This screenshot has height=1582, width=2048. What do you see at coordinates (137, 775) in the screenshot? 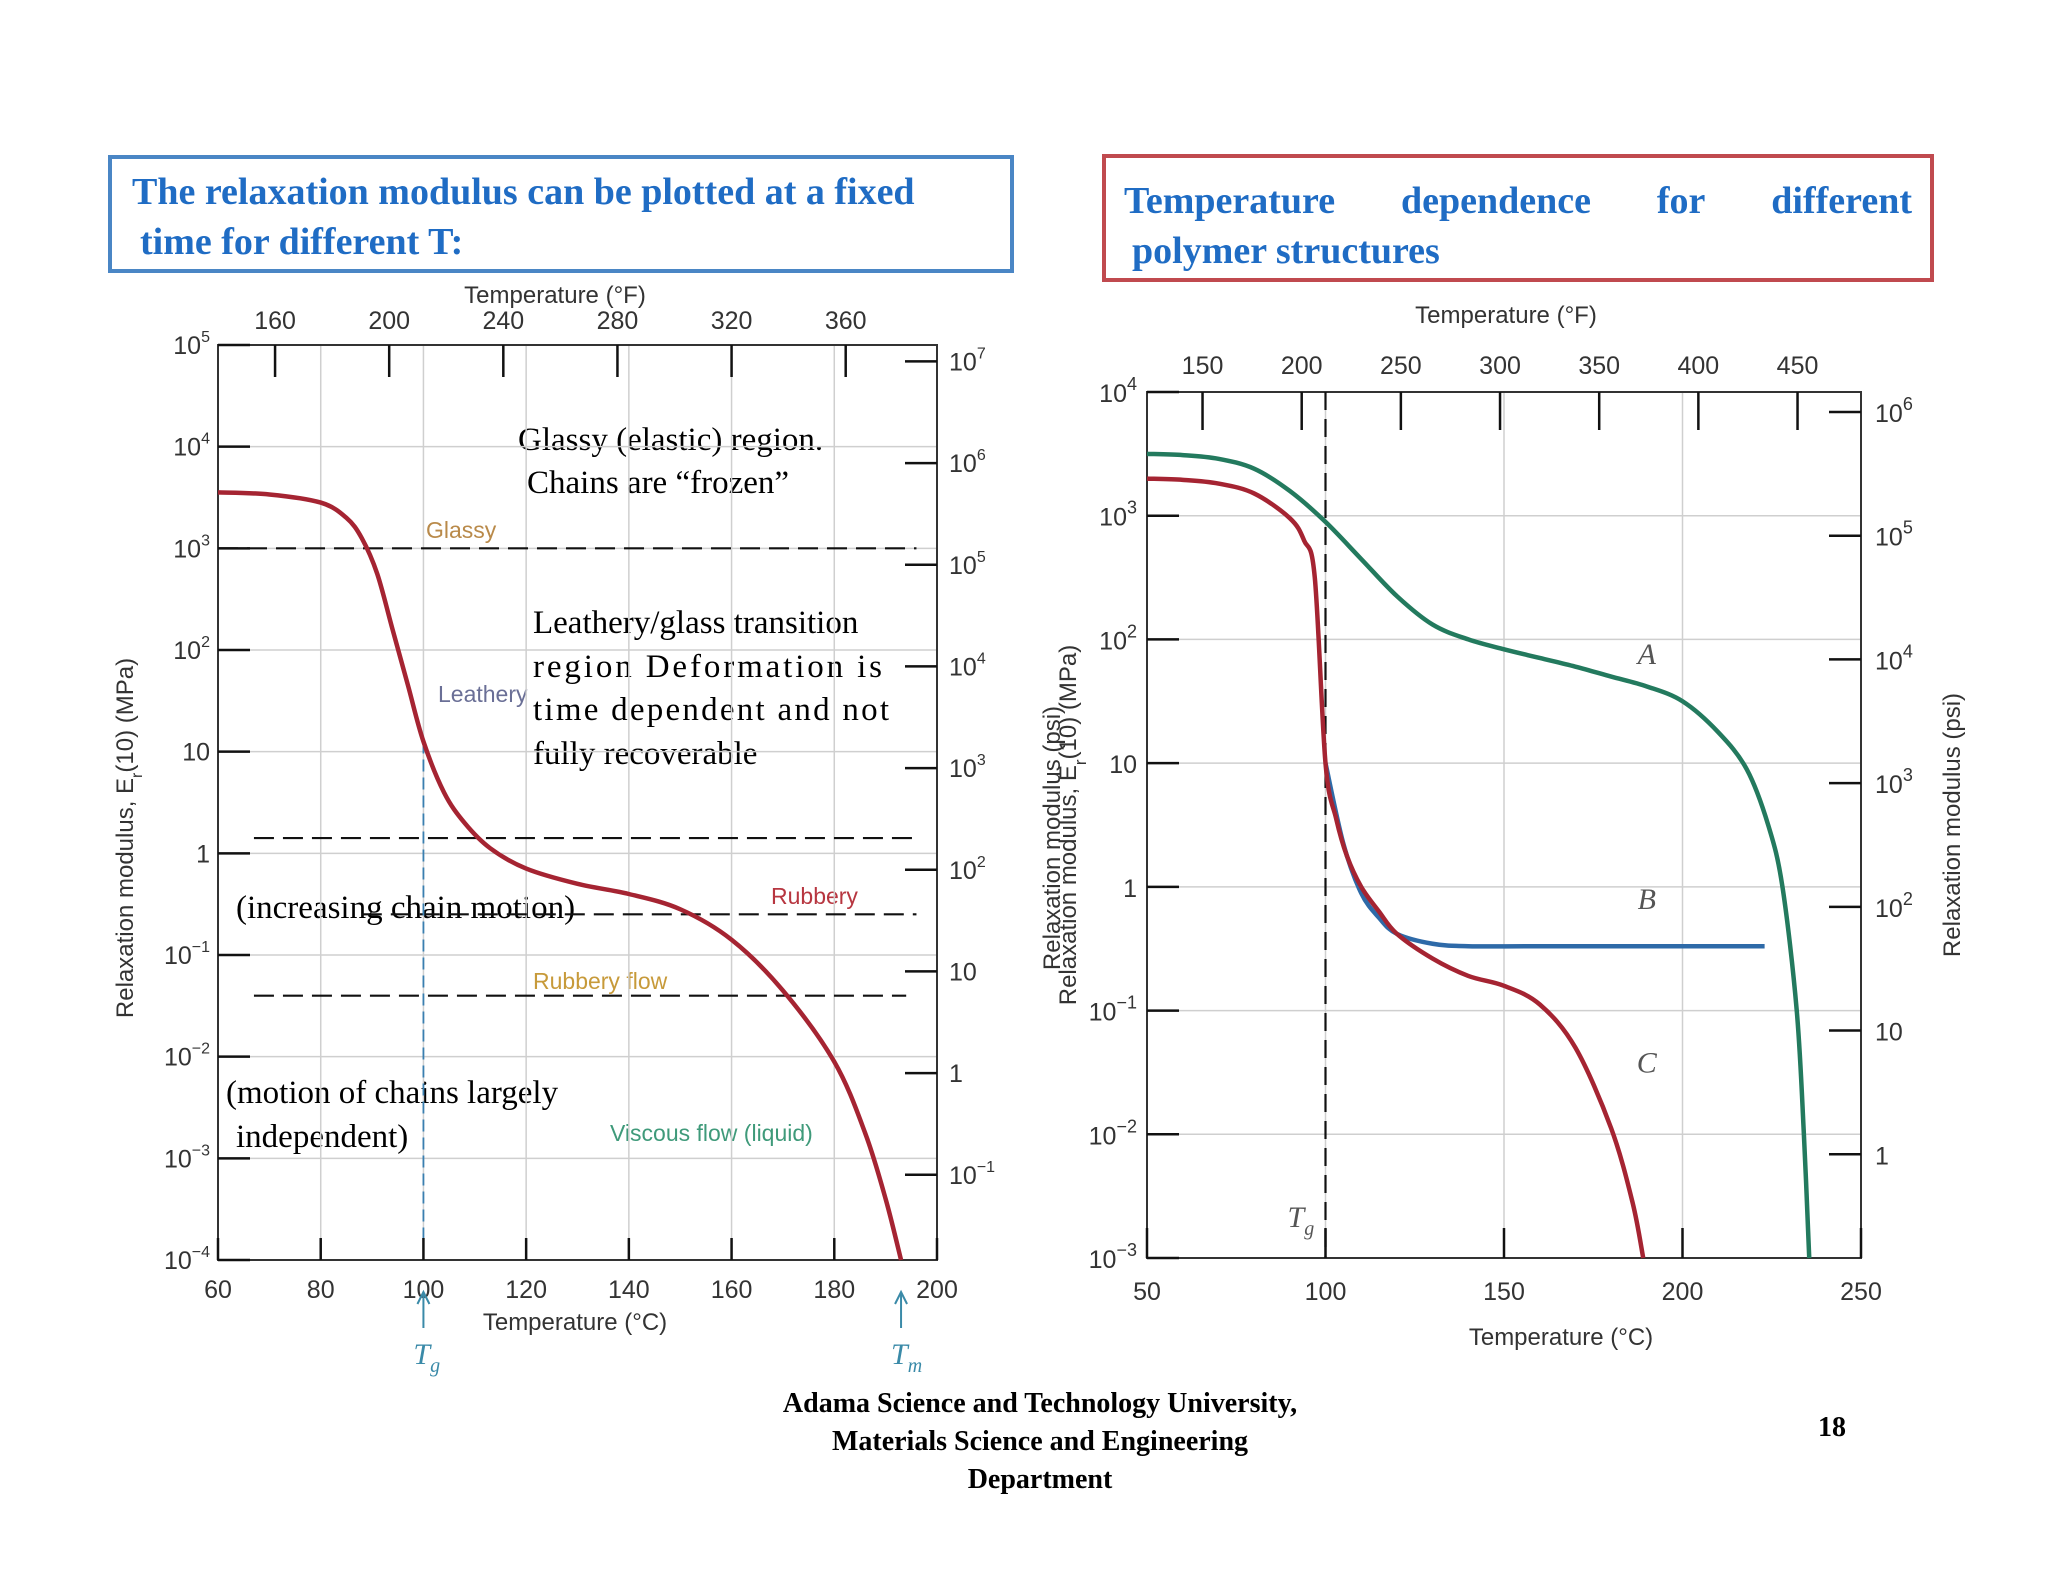
I see `left-y-label-sub: r` at bounding box center [137, 775].